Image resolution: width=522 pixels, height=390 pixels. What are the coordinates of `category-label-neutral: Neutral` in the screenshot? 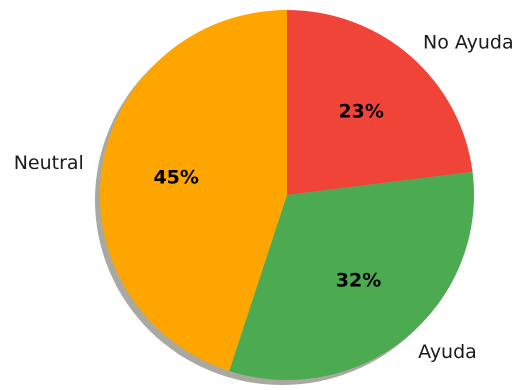 It's located at (49, 163).